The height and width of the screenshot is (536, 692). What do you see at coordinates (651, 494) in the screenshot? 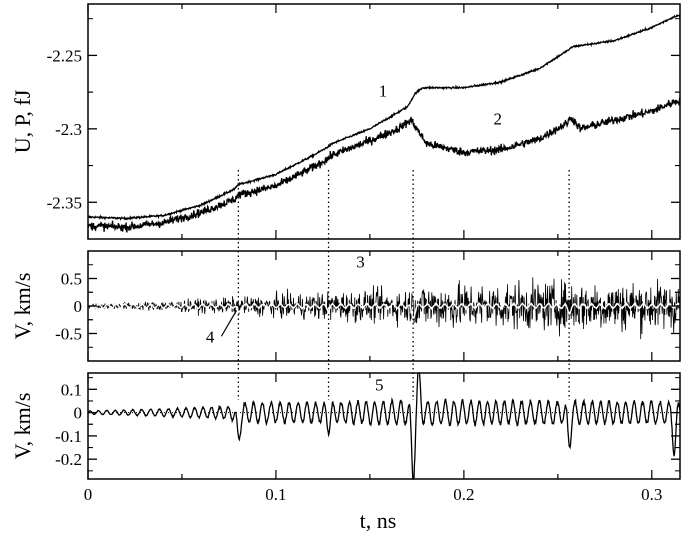
I see `x-tick-label: 0.3` at bounding box center [651, 494].